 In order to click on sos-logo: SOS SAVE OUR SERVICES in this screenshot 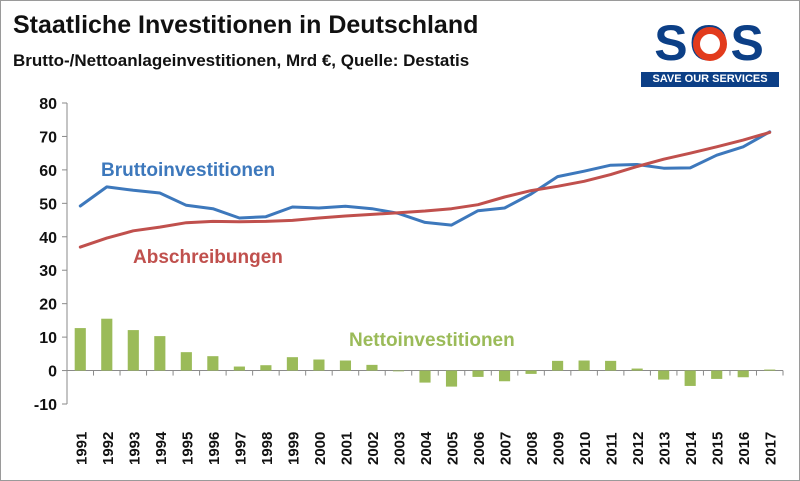, I will do `click(710, 51)`.